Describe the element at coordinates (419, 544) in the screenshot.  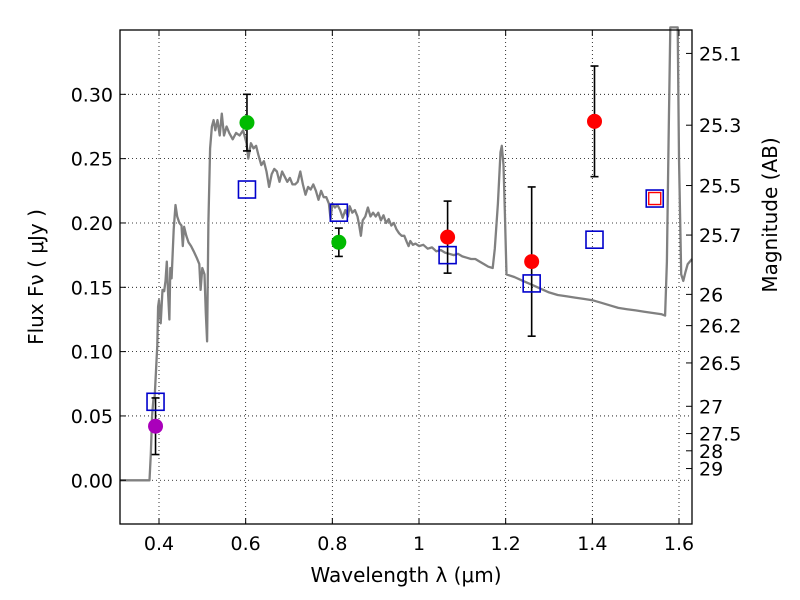
I see `x-tick-label: 1` at that location.